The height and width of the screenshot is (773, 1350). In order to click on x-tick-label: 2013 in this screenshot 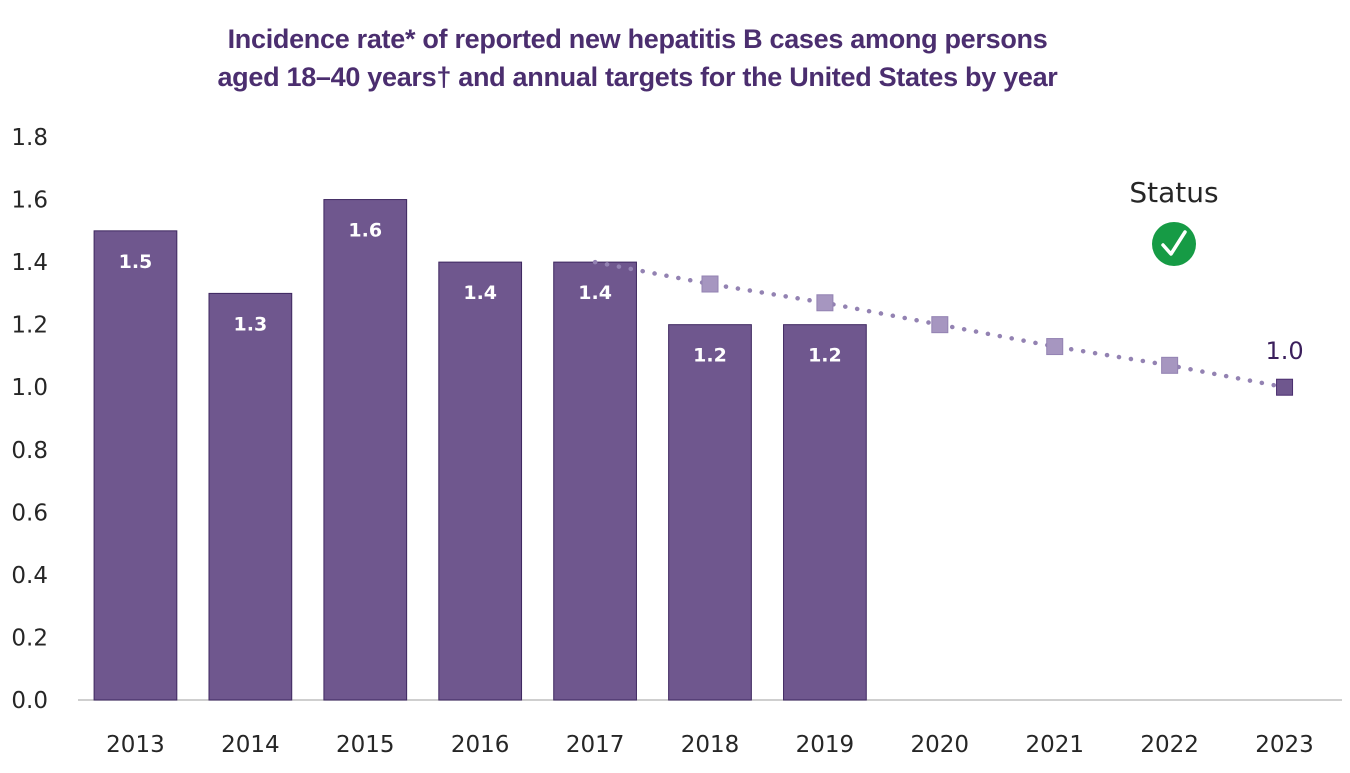, I will do `click(135, 745)`.